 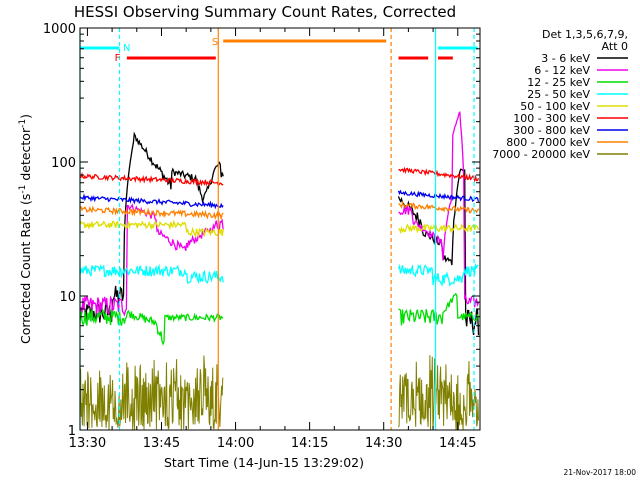 I want to click on flag-label-S: S, so click(x=215, y=42).